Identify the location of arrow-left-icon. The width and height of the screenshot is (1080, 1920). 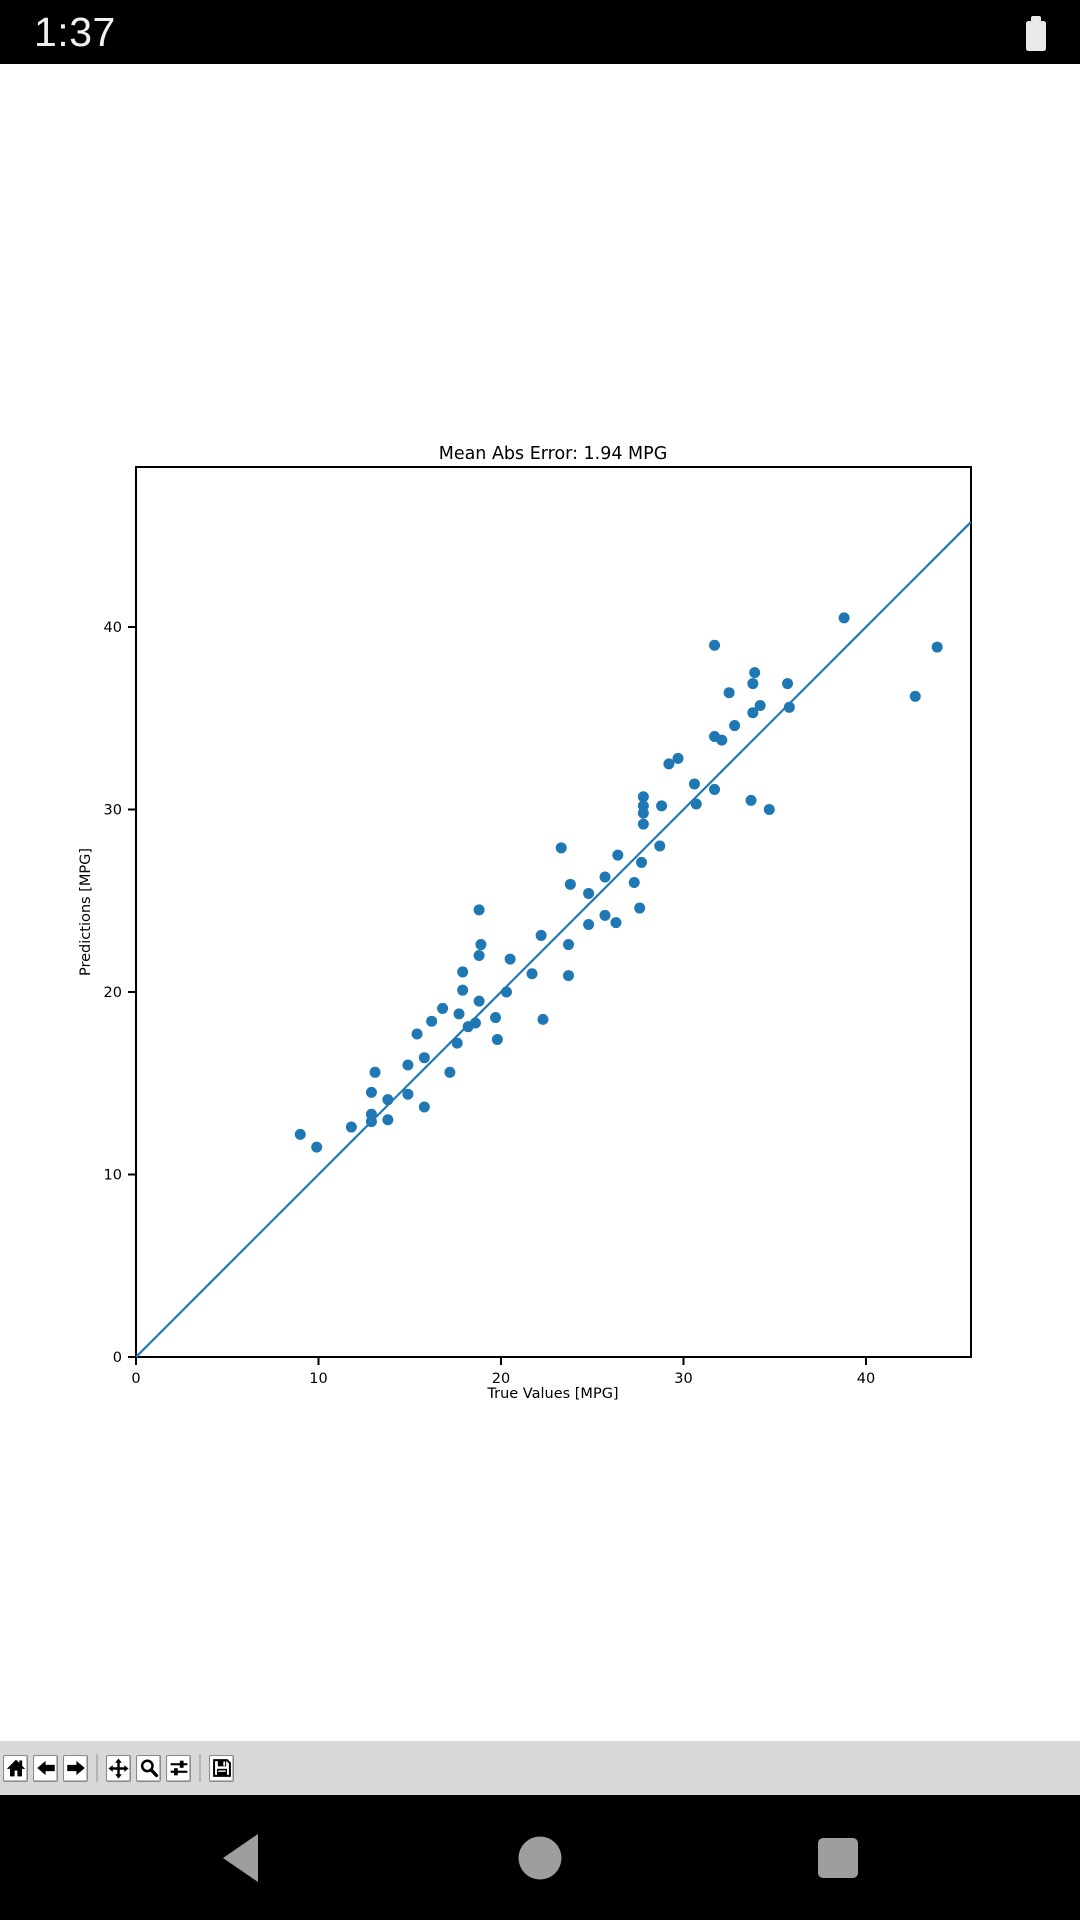
(45, 1768).